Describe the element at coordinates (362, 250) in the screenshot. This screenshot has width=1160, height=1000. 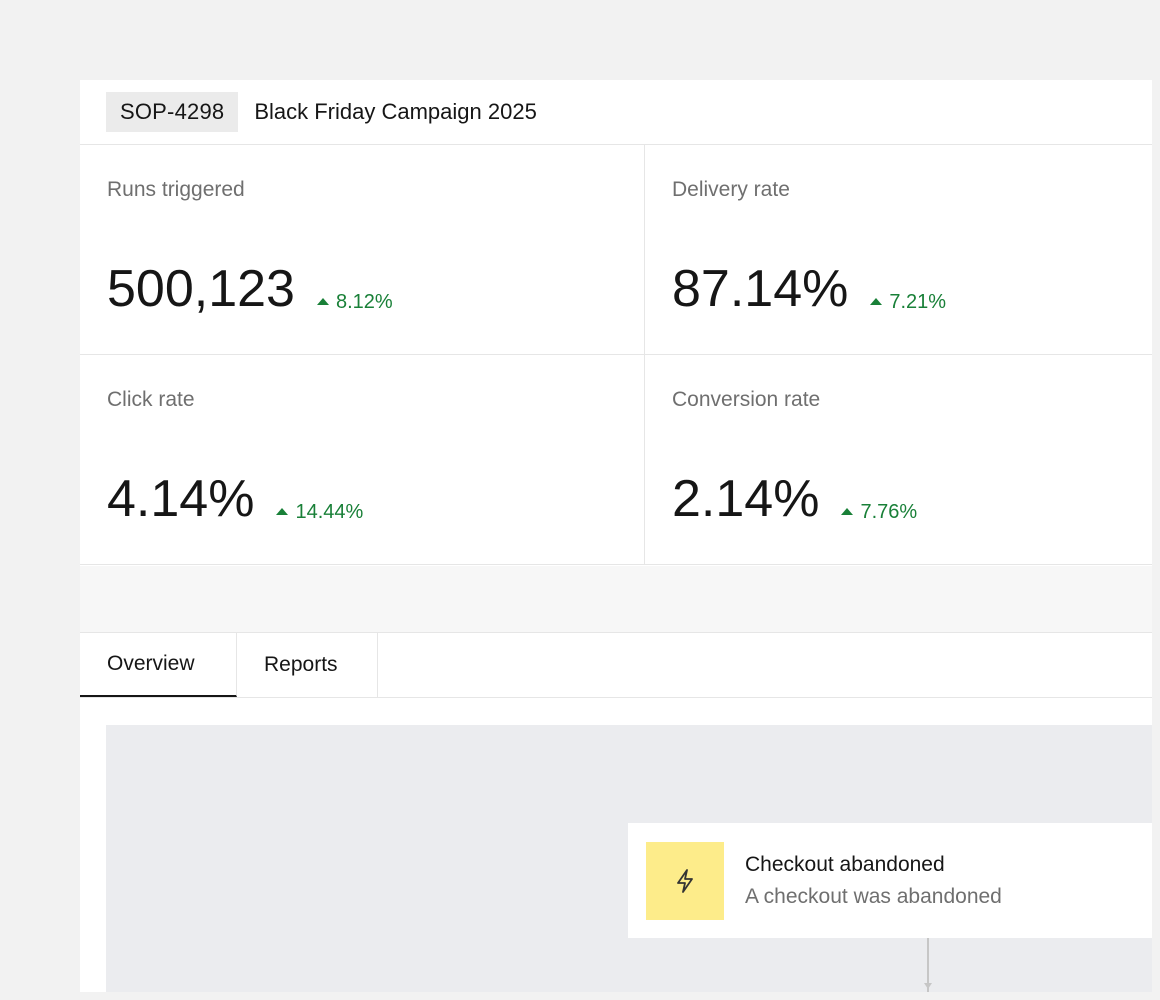
I see `metric-runs-triggered: Runs triggered 500,123 8.12%` at that location.